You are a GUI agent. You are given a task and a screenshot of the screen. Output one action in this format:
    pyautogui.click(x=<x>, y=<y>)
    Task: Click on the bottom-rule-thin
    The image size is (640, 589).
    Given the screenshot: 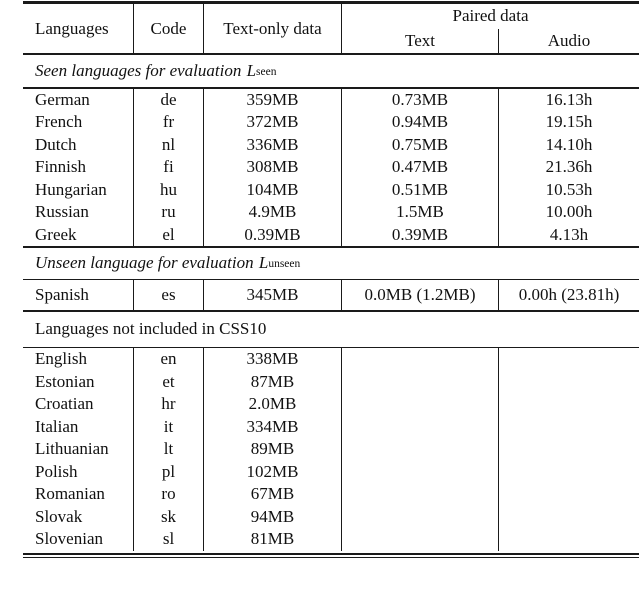 What is the action you would take?
    pyautogui.click(x=331, y=557)
    